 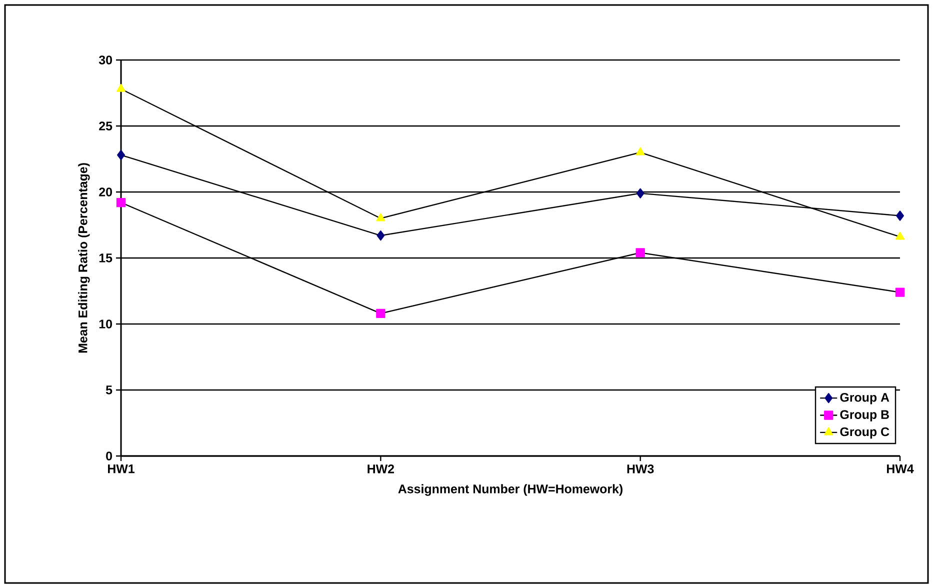 I want to click on x-tick-label: HW3, so click(x=640, y=469).